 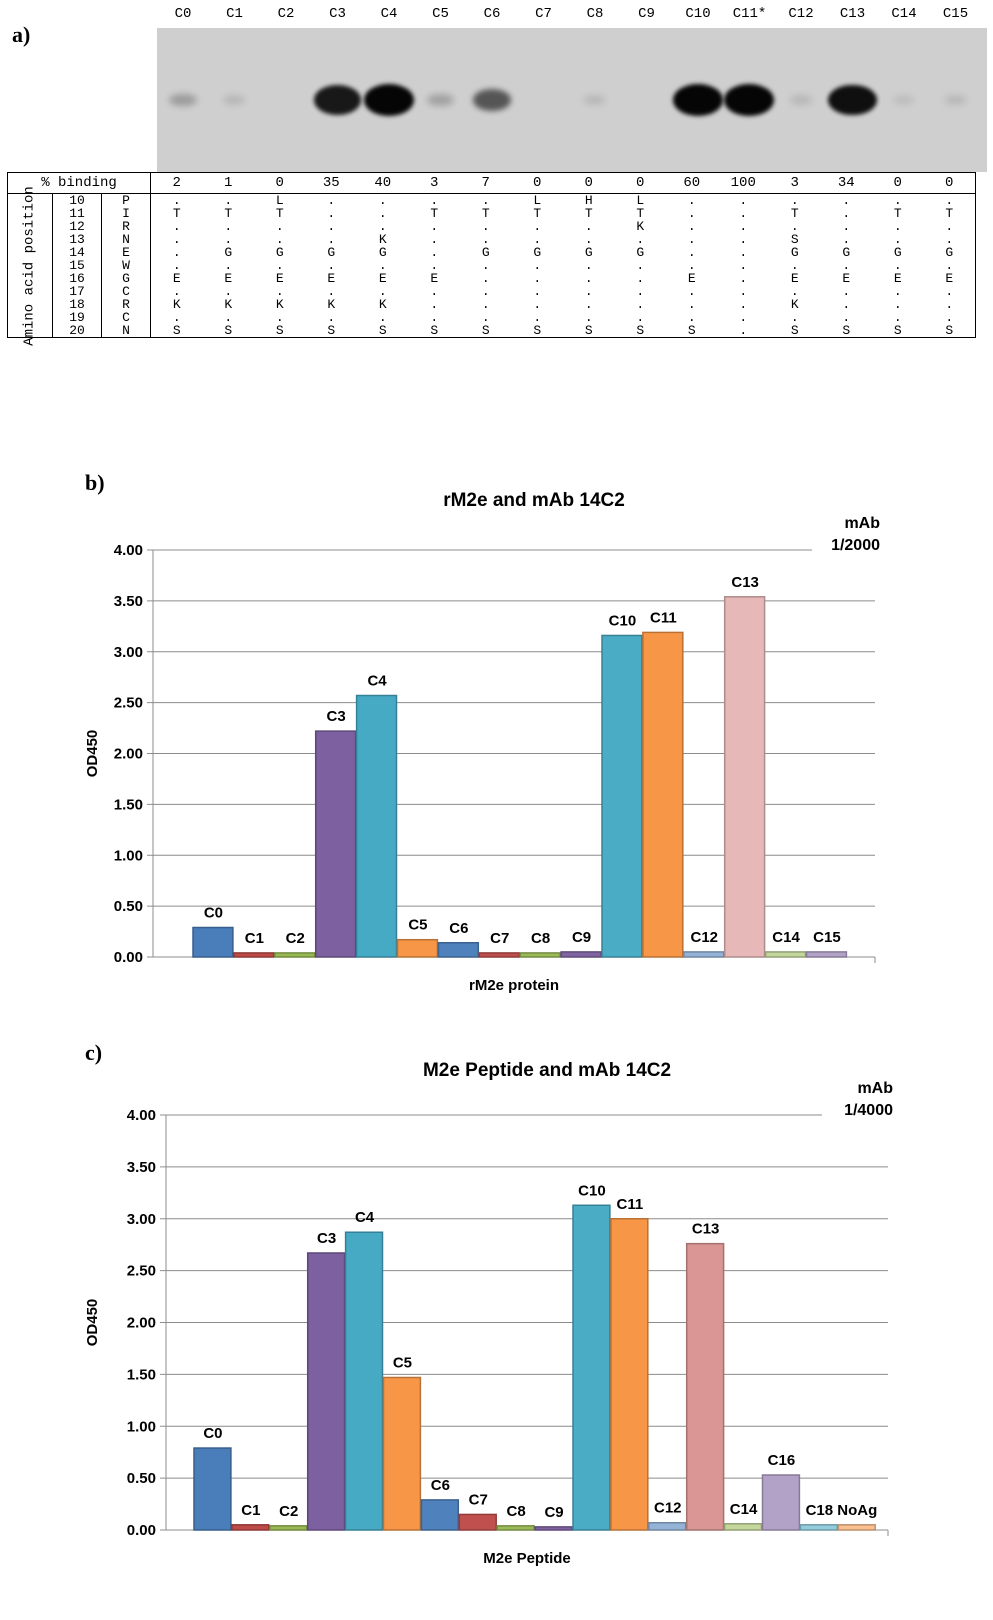 I want to click on y-tick-label: 0.00, so click(x=128, y=957).